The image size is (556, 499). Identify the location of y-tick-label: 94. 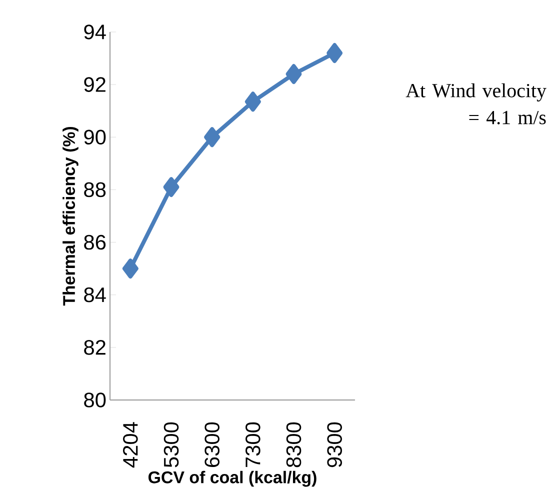
(95, 32).